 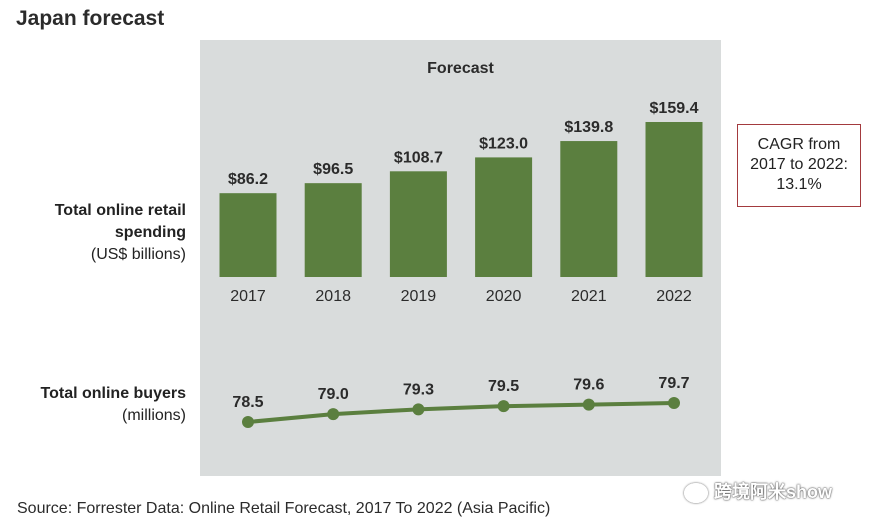 I want to click on cagr-line3: 13.1%, so click(x=799, y=184).